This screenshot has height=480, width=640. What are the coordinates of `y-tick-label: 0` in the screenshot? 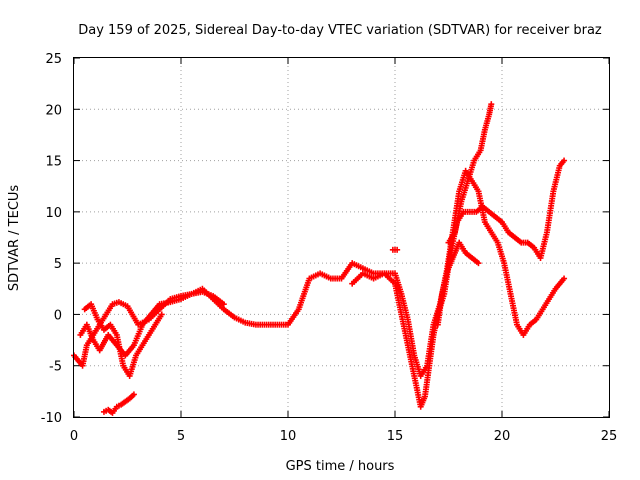 It's located at (58, 315).